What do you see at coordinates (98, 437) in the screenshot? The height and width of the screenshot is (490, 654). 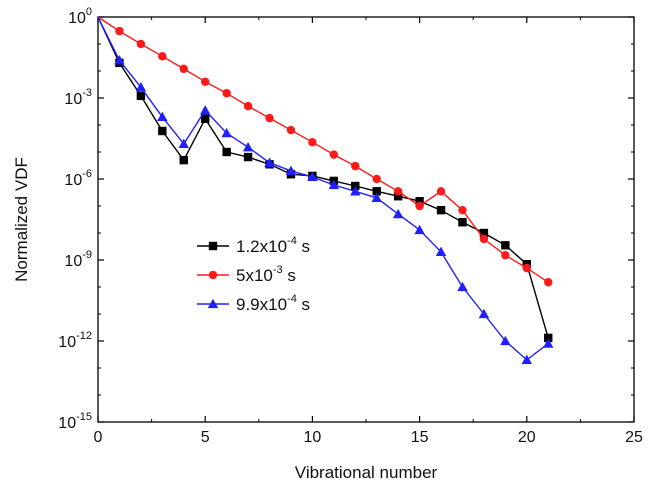 I see `x-tick-label: 0` at bounding box center [98, 437].